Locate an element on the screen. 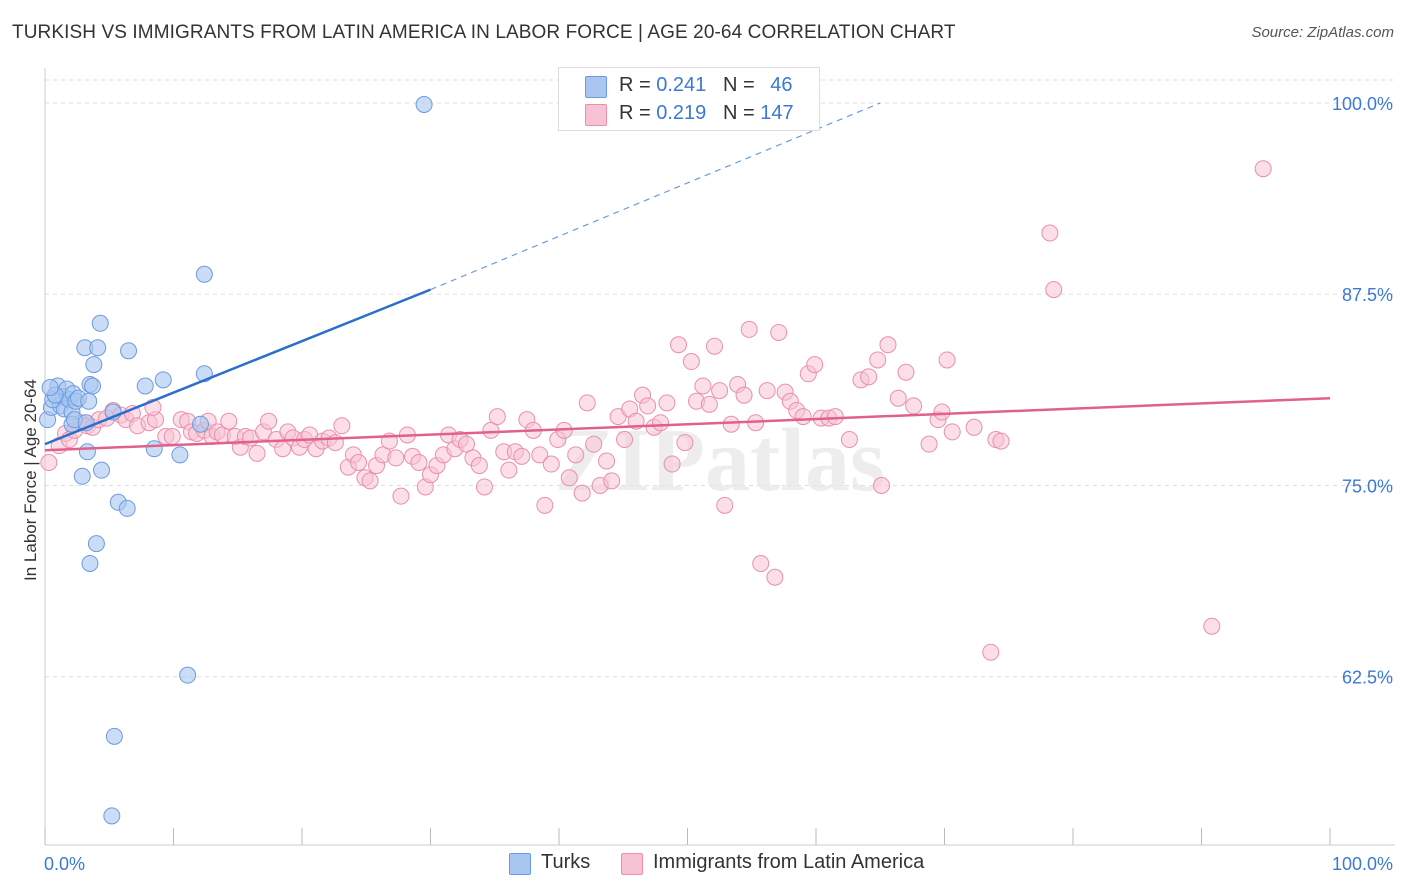 The image size is (1406, 892). latin-legend-label: Immigrants from Latin America is located at coordinates (789, 862).